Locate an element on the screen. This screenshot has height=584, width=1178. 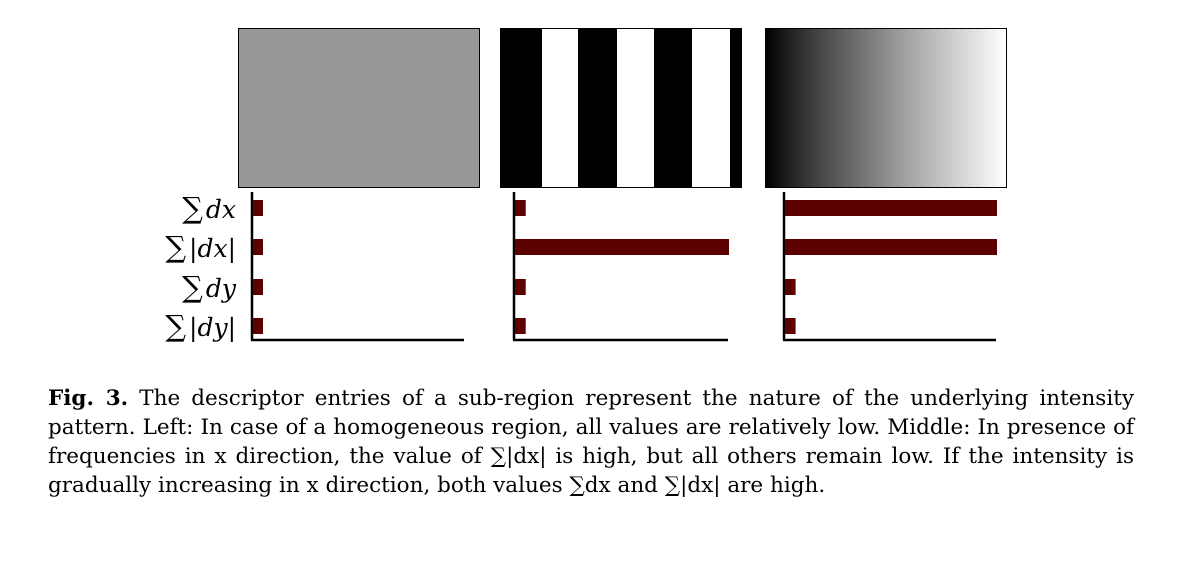
gradient-patch-image is located at coordinates (886, 108).